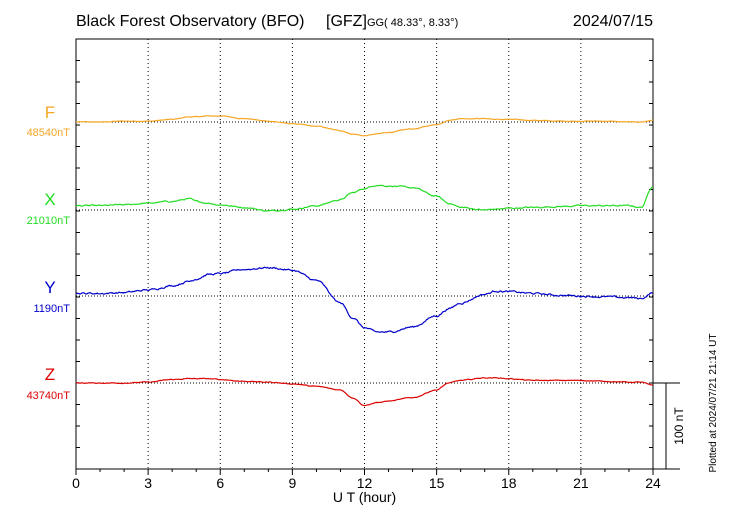  What do you see at coordinates (49, 396) in the screenshot?
I see `baseline-value-z: 43740nT` at bounding box center [49, 396].